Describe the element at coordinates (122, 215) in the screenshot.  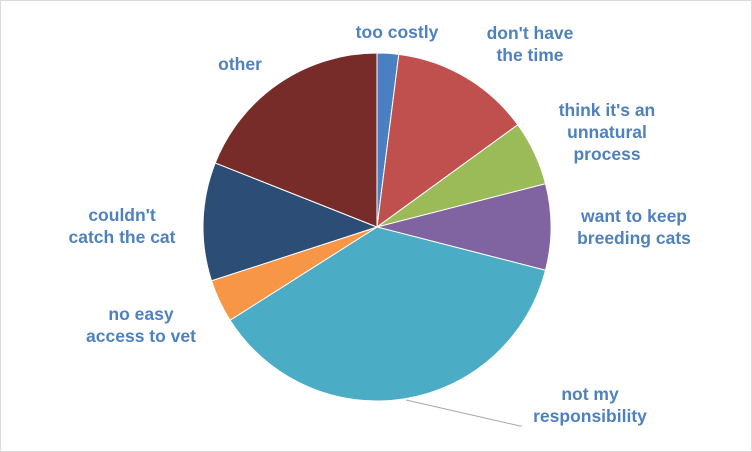
I see `slice-label-line: couldn't` at that location.